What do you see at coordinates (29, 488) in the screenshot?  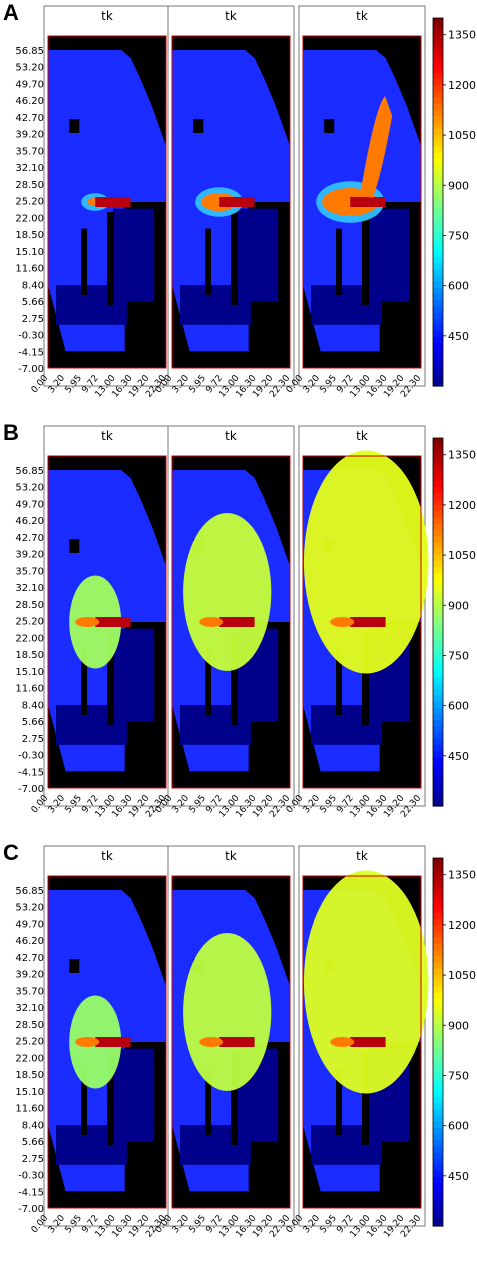 I see `y-tick-label: 53.20` at bounding box center [29, 488].